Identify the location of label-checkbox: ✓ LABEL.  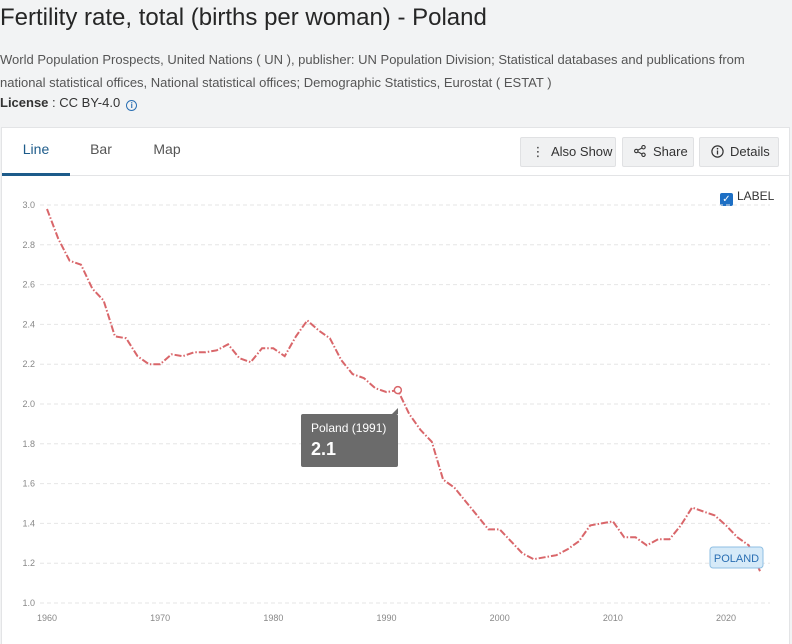
(747, 197).